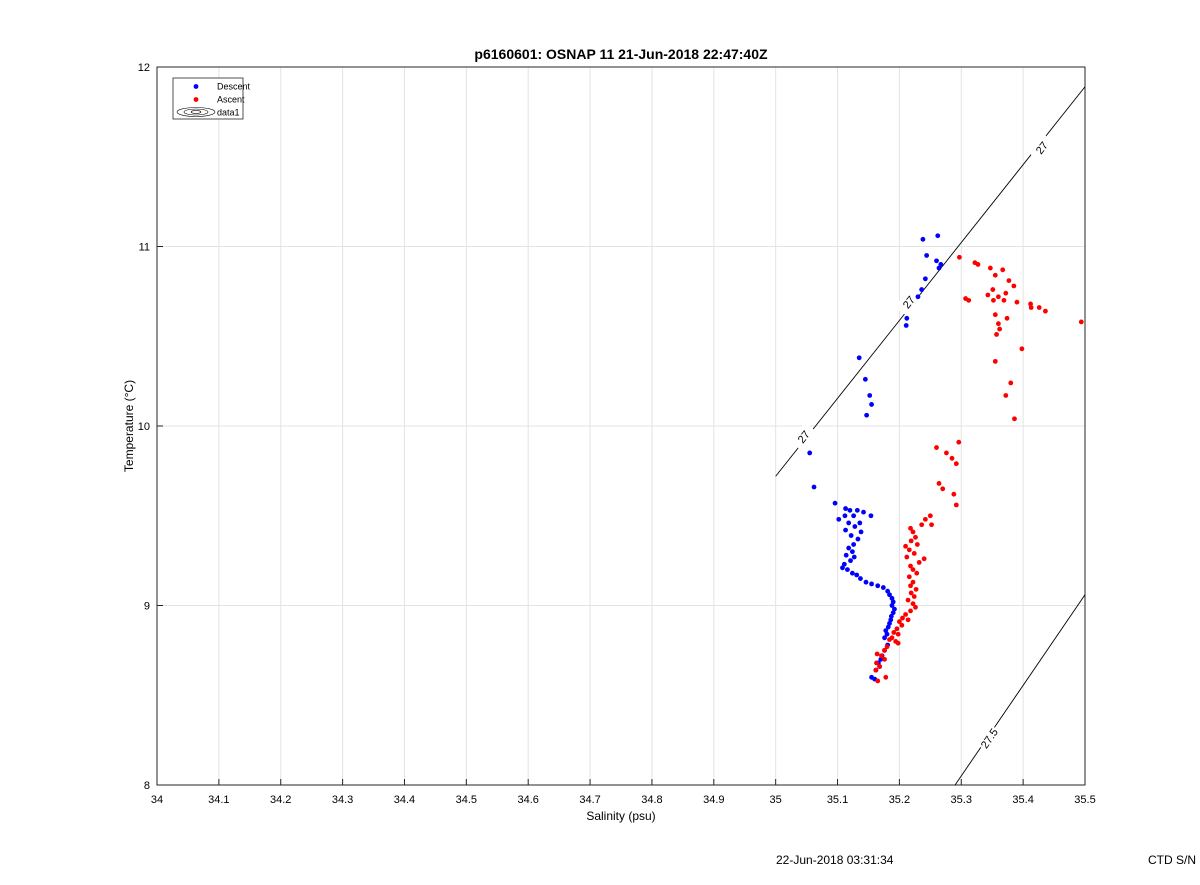  Describe the element at coordinates (144, 248) in the screenshot. I see `y-tick-label: 11` at that location.